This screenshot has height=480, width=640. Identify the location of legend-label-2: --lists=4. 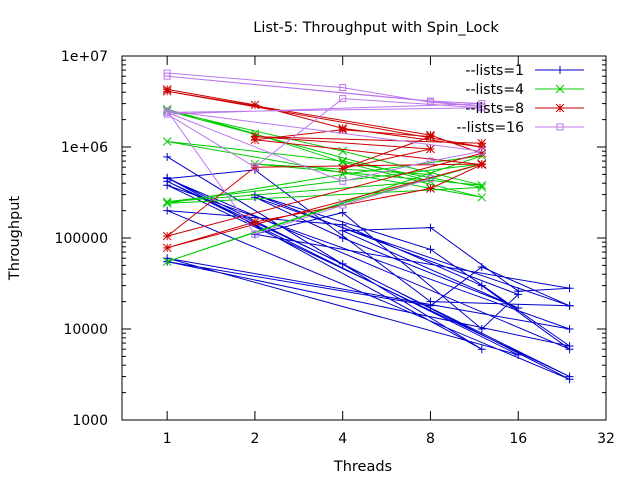
(494, 90).